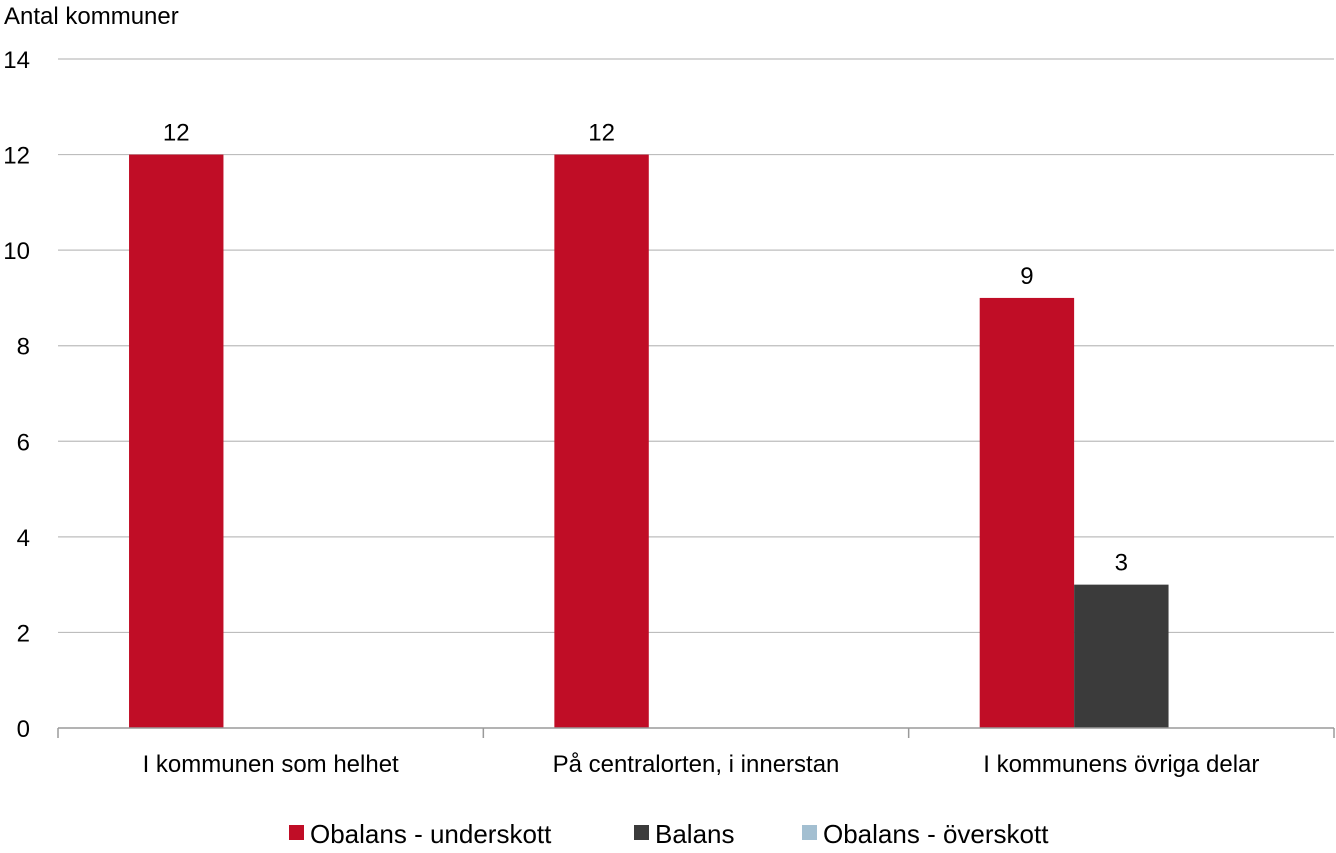  Describe the element at coordinates (16, 156) in the screenshot. I see `y-tick-label: 12` at that location.